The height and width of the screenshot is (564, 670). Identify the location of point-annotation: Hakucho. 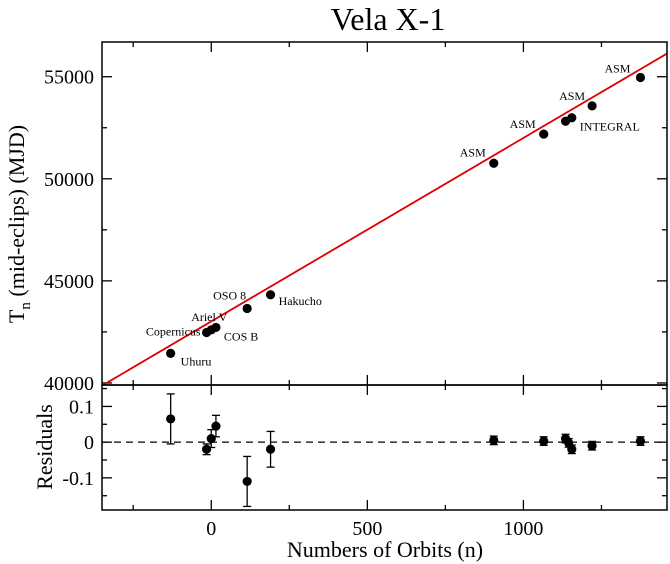
(300, 301).